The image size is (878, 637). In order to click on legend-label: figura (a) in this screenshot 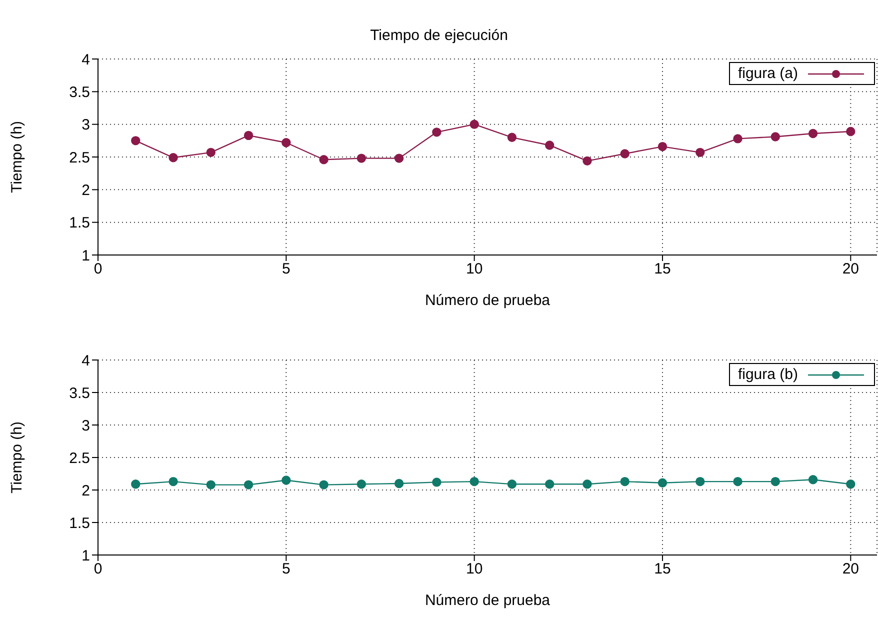, I will do `click(768, 73)`.